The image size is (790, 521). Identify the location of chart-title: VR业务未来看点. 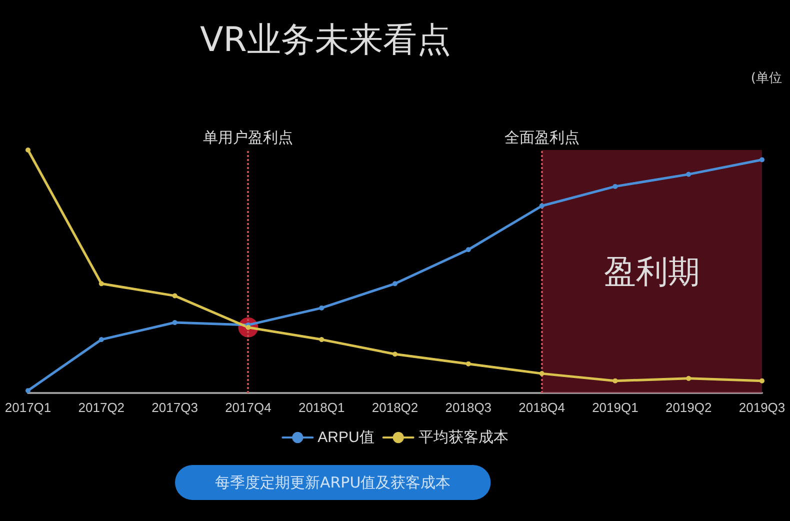
(325, 40).